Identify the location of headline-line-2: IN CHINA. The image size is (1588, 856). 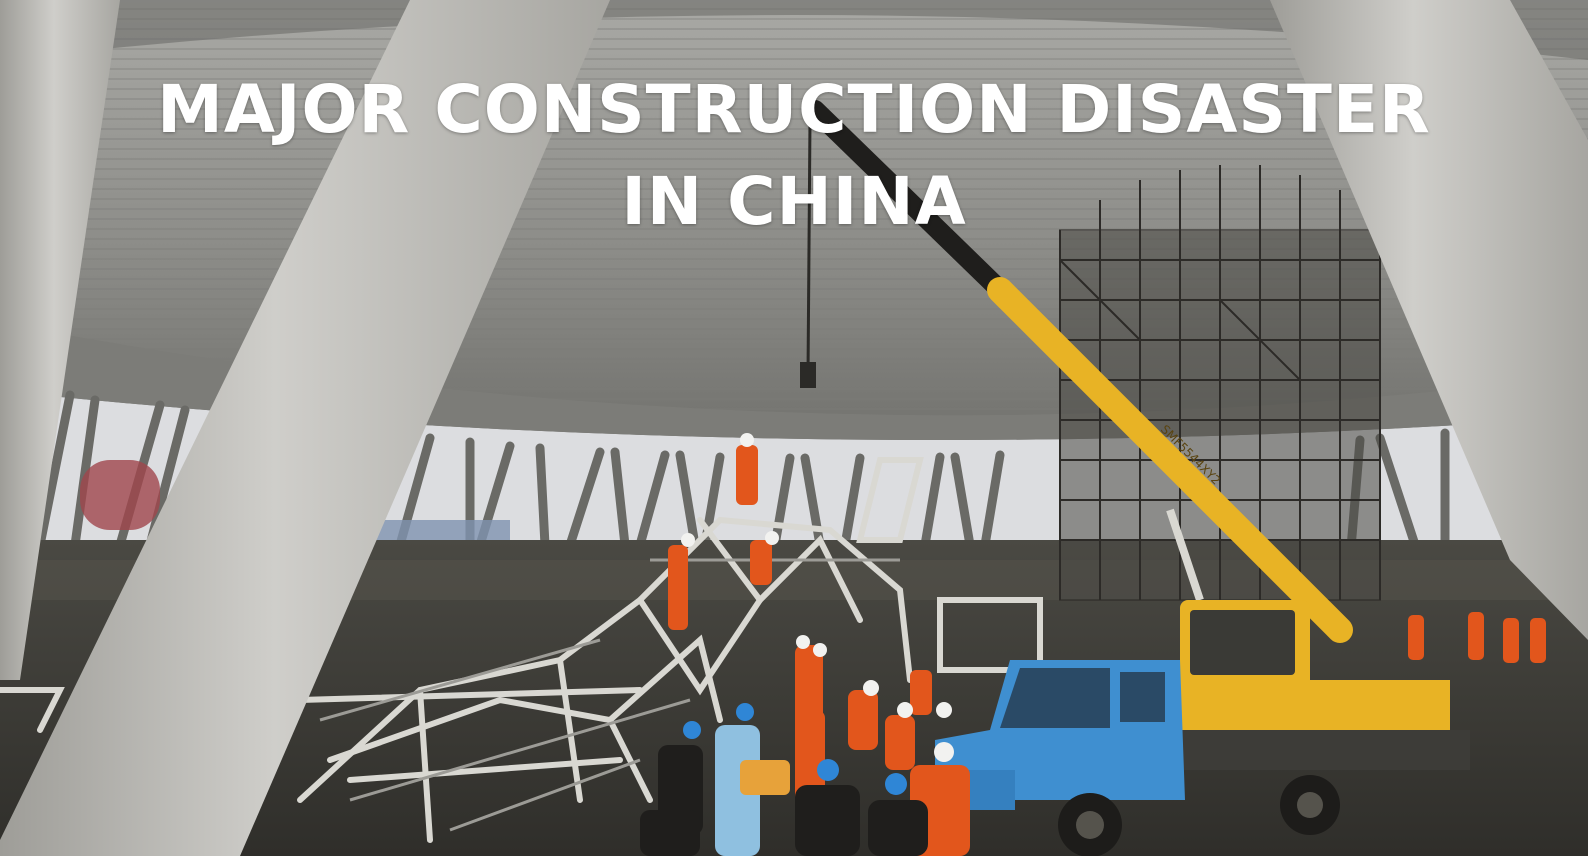
(794, 201).